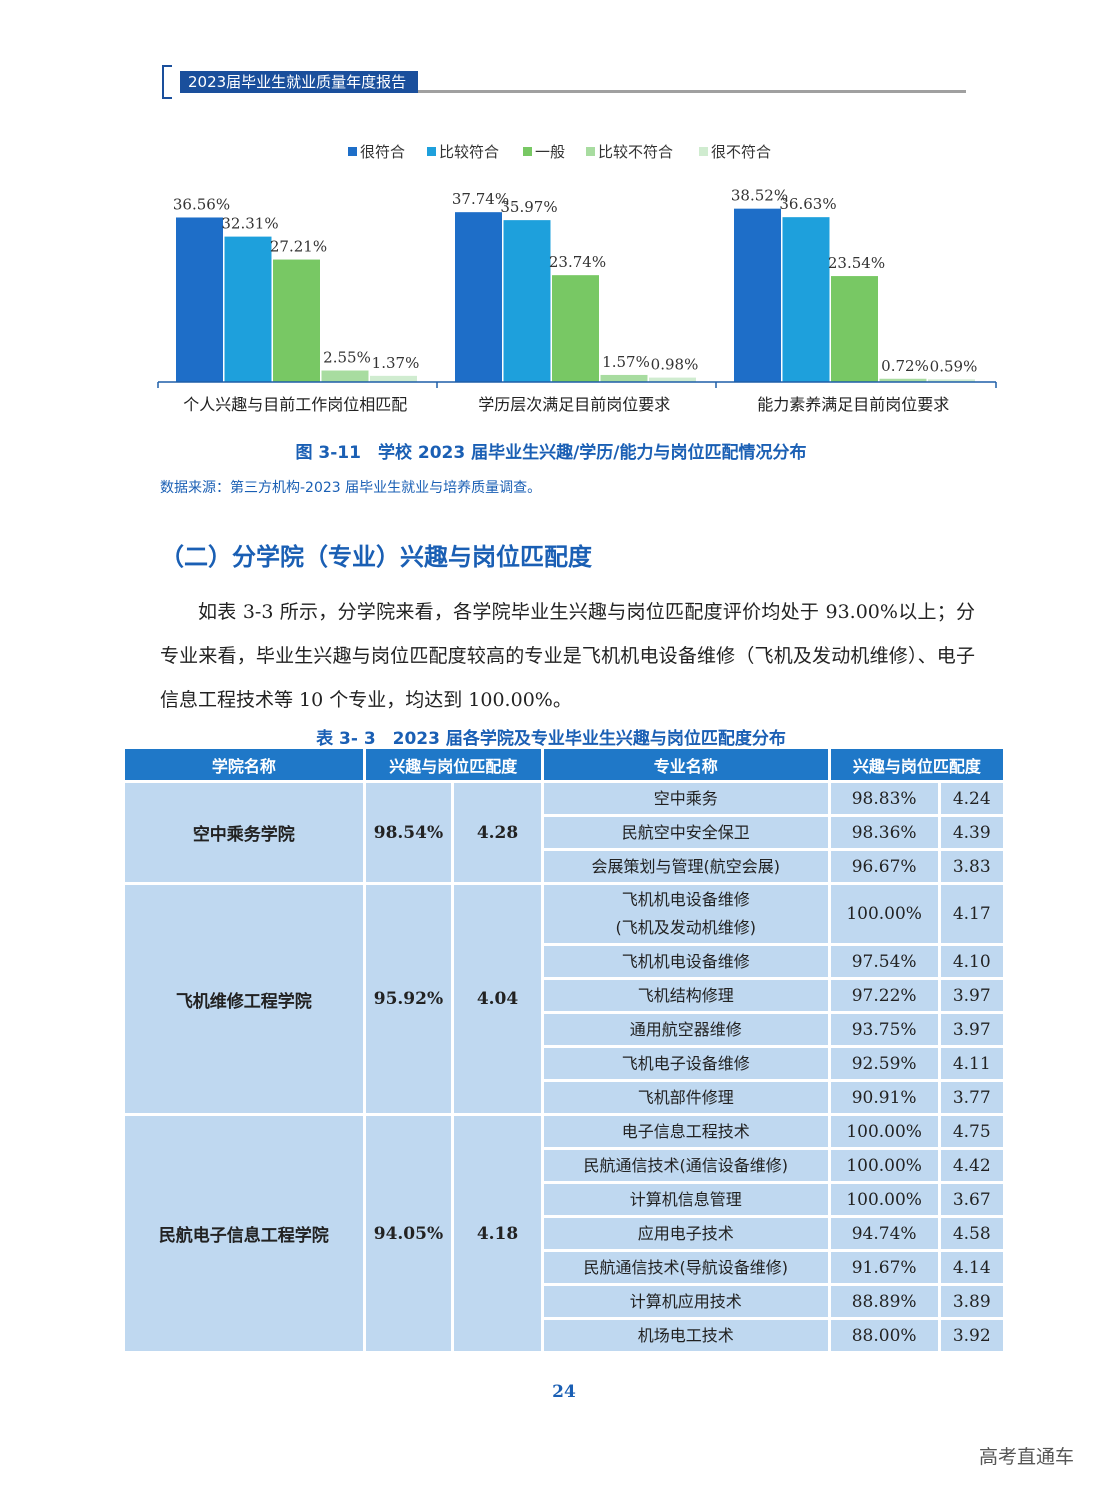  I want to click on major-name-line: 空中乘务, so click(685, 798).